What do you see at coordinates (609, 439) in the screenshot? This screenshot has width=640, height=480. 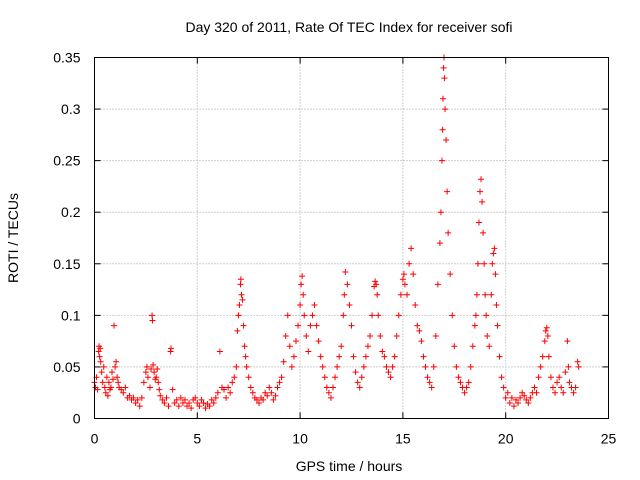 I see `x-tick-label: 25` at bounding box center [609, 439].